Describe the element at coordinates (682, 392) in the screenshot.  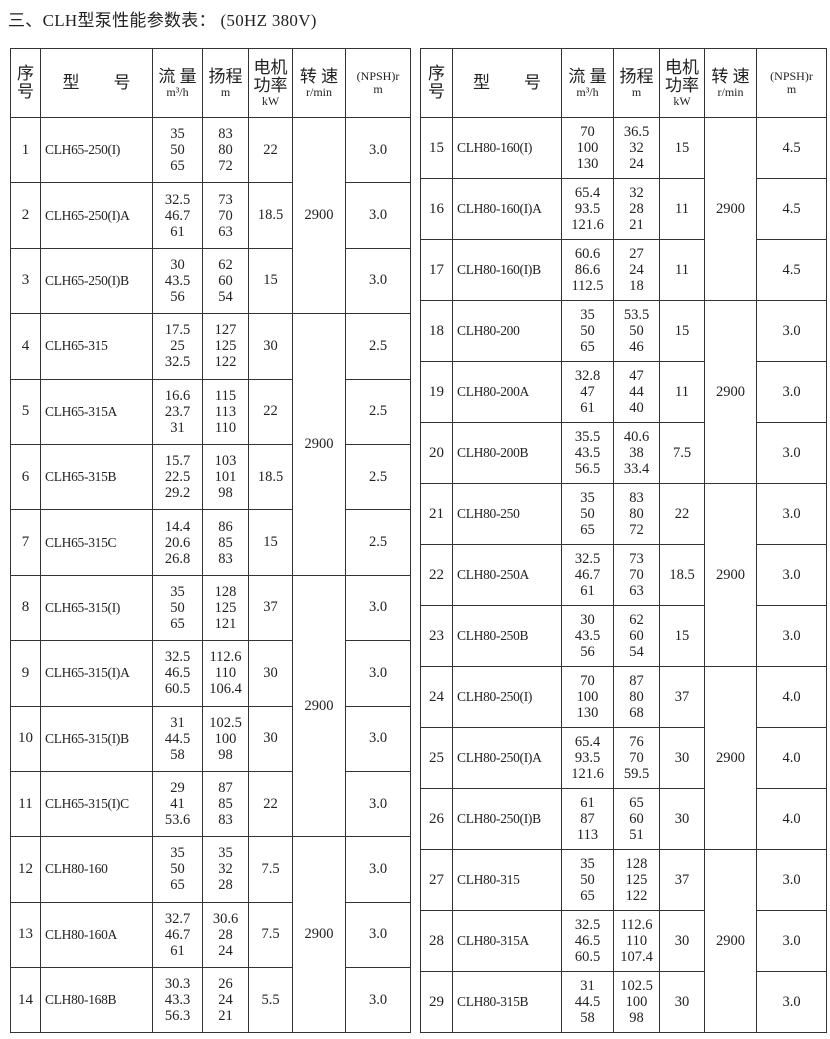
I see `power-cell: 11` at that location.